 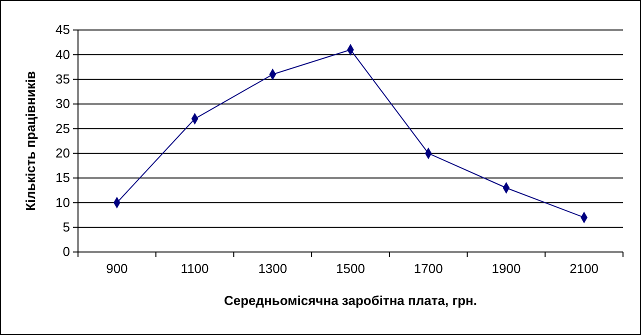 What do you see at coordinates (63, 202) in the screenshot?
I see `y-tick-label: 10` at bounding box center [63, 202].